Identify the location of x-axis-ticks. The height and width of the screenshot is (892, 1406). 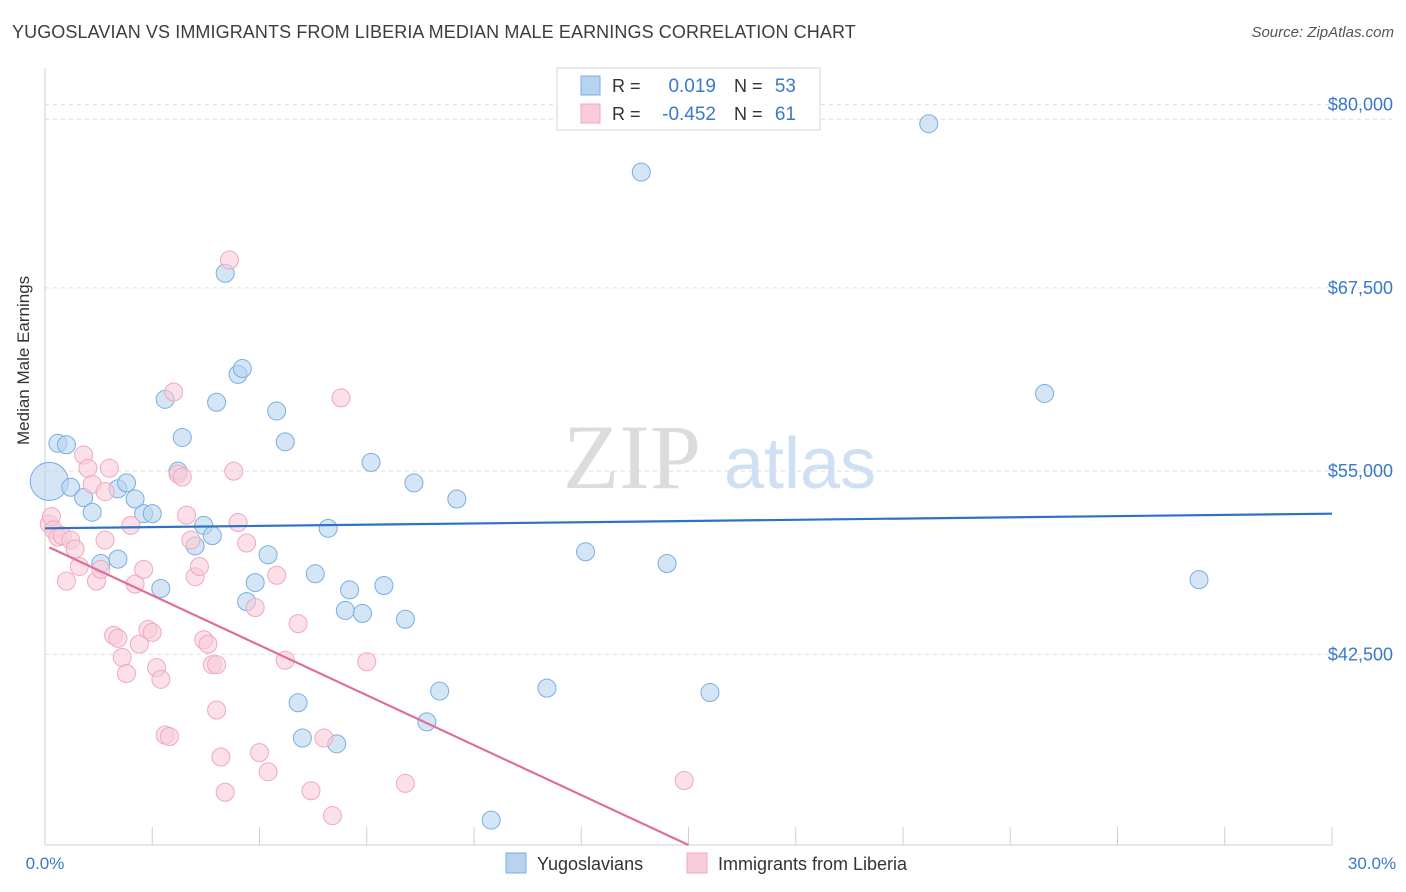
(688, 836).